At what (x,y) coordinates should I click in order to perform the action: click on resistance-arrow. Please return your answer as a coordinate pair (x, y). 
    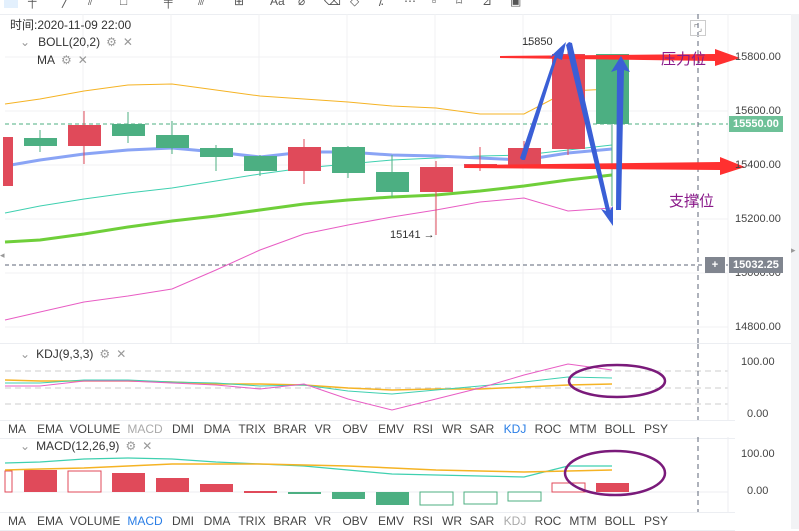
    Looking at the image, I should click on (620, 57).